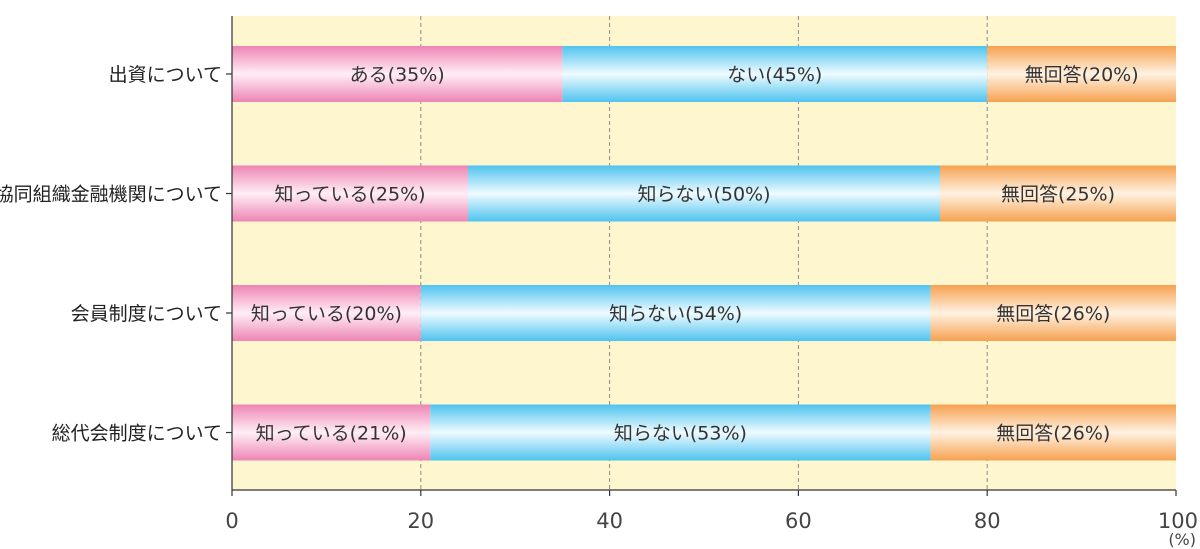 Image resolution: width=1200 pixels, height=549 pixels. I want to click on data-label: ない(45%), so click(774, 75).